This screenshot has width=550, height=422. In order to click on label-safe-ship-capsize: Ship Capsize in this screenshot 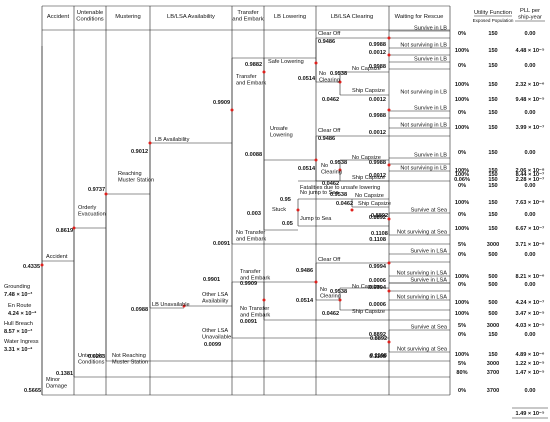, I will do `click(368, 91)`.